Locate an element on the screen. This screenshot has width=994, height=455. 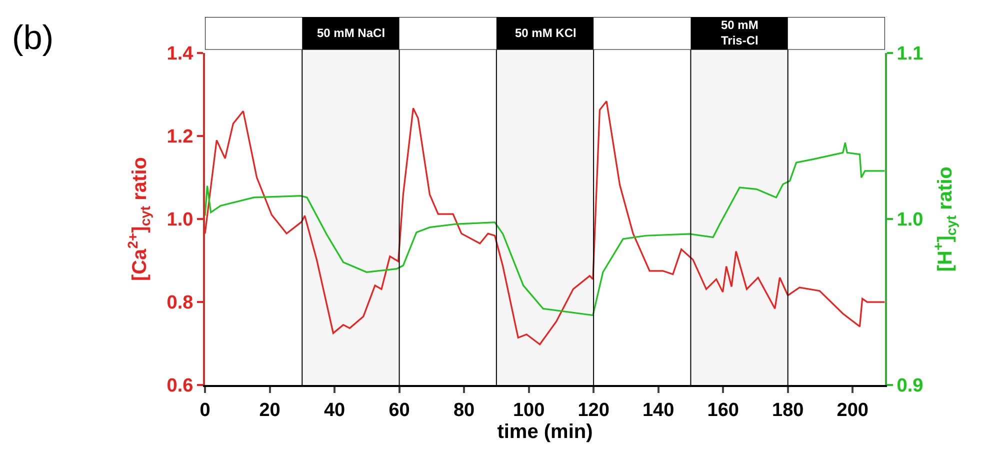
y2-tick-label: 0.9 is located at coordinates (910, 386).